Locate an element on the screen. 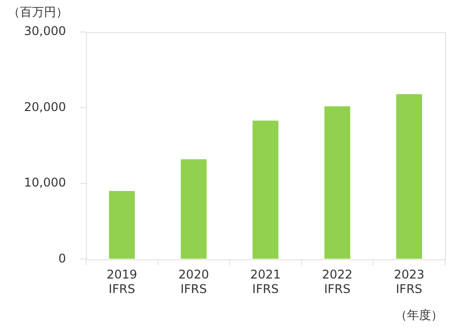  x-axis-title: （年度） is located at coordinates (419, 315).